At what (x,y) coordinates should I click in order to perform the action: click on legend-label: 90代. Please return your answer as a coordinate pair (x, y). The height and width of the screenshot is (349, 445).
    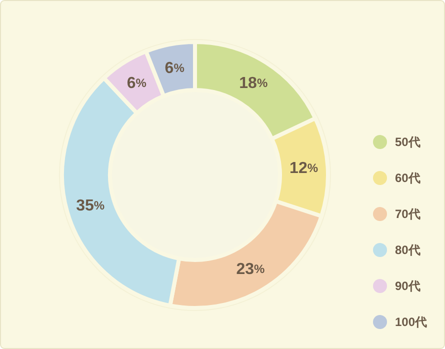
    Looking at the image, I should click on (407, 286).